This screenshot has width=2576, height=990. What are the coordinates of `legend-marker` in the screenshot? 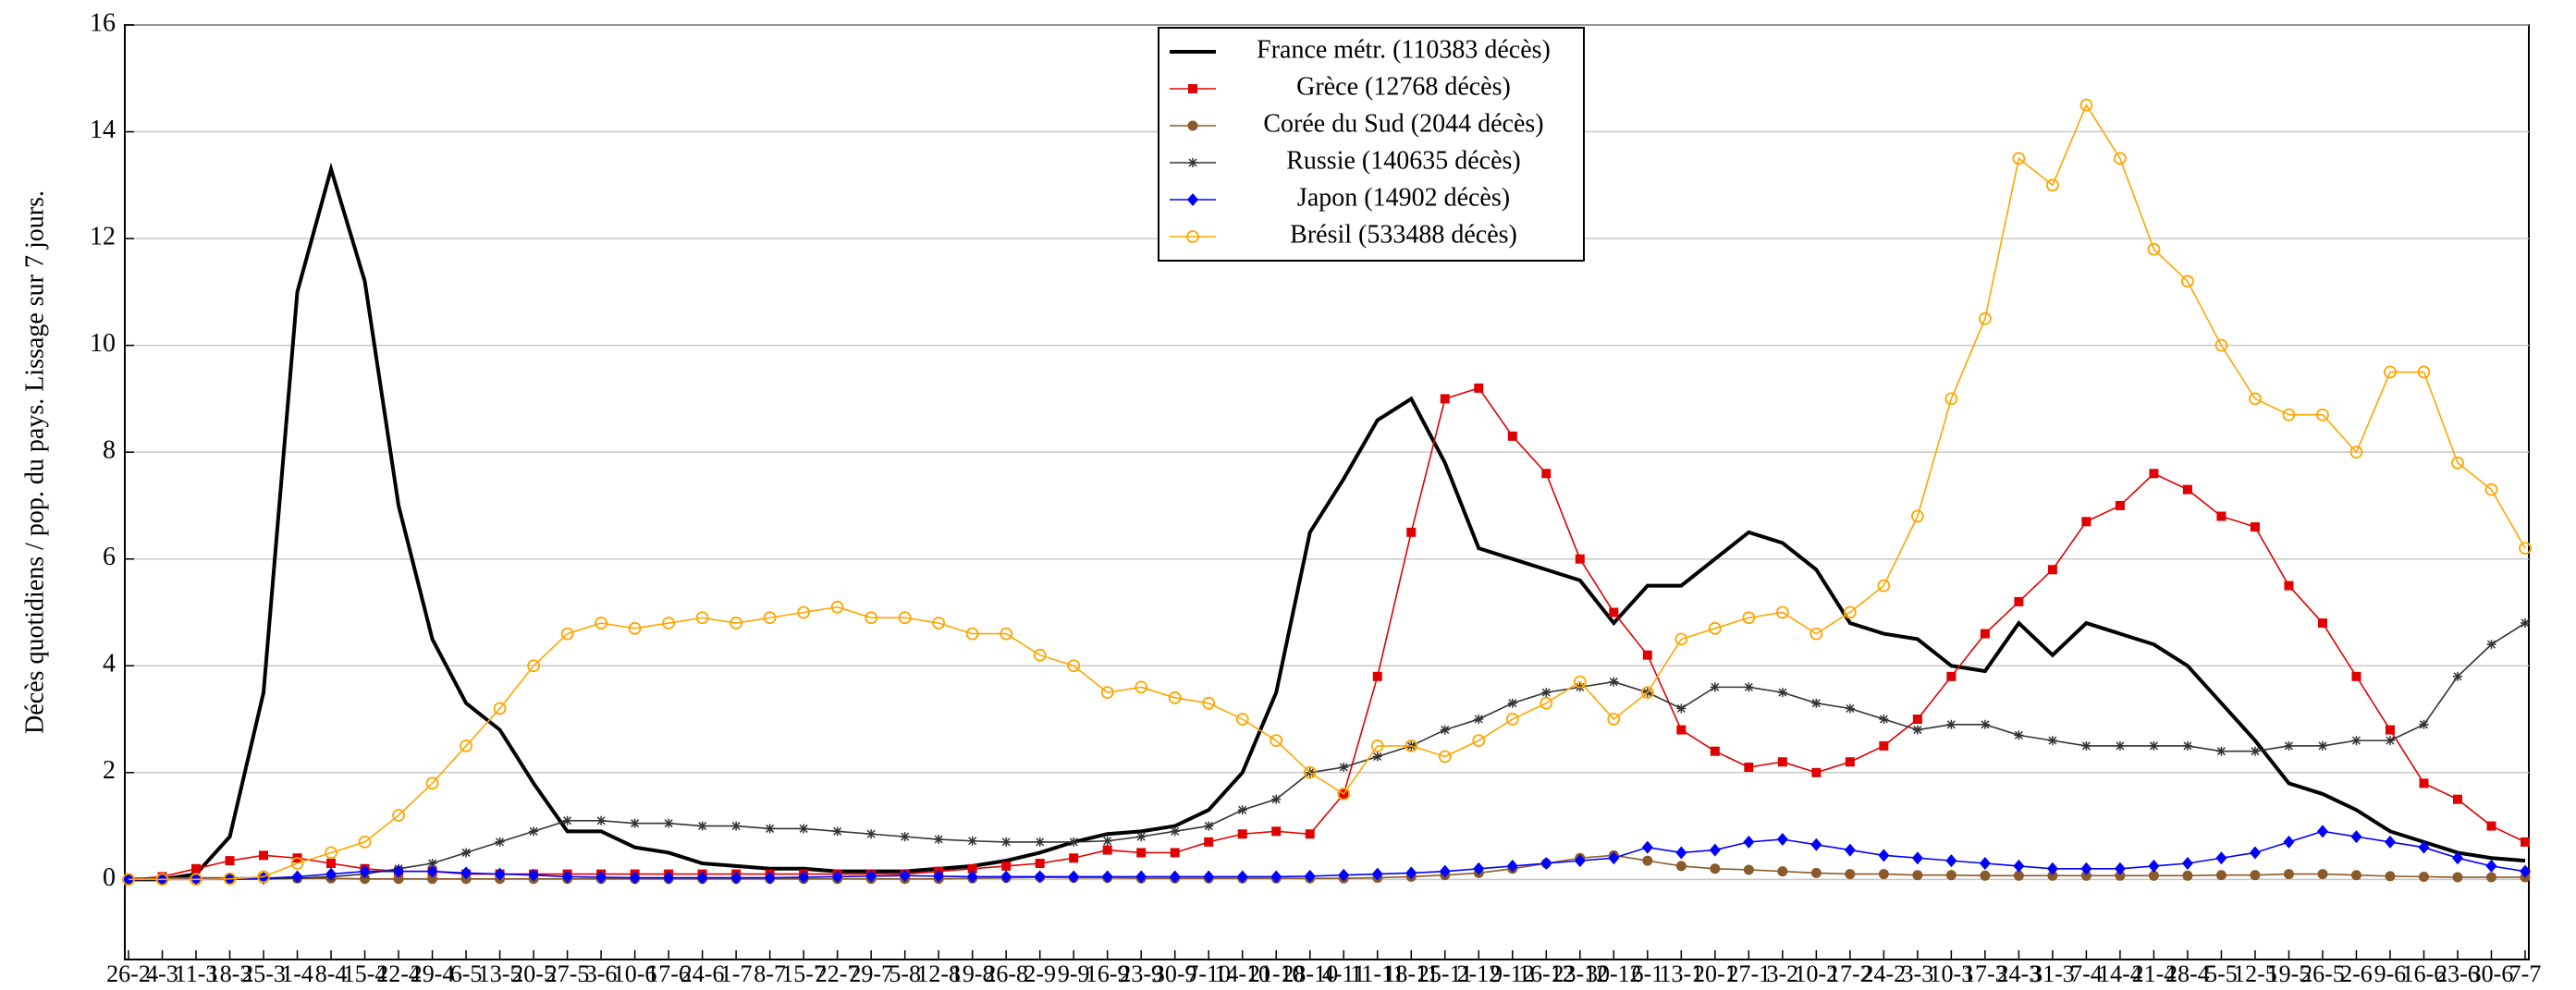 It's located at (1192, 236).